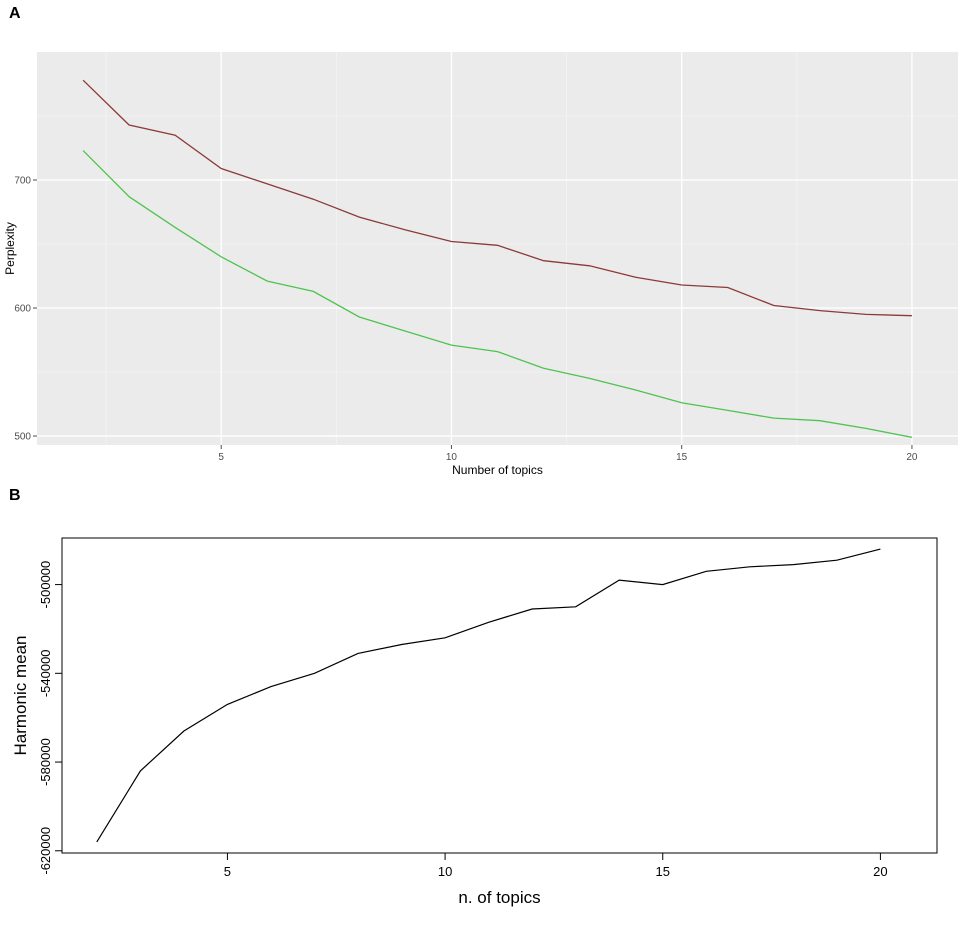 This screenshot has height=929, width=976. Describe the element at coordinates (45, 762) in the screenshot. I see `y-tick-label: -580000` at that location.